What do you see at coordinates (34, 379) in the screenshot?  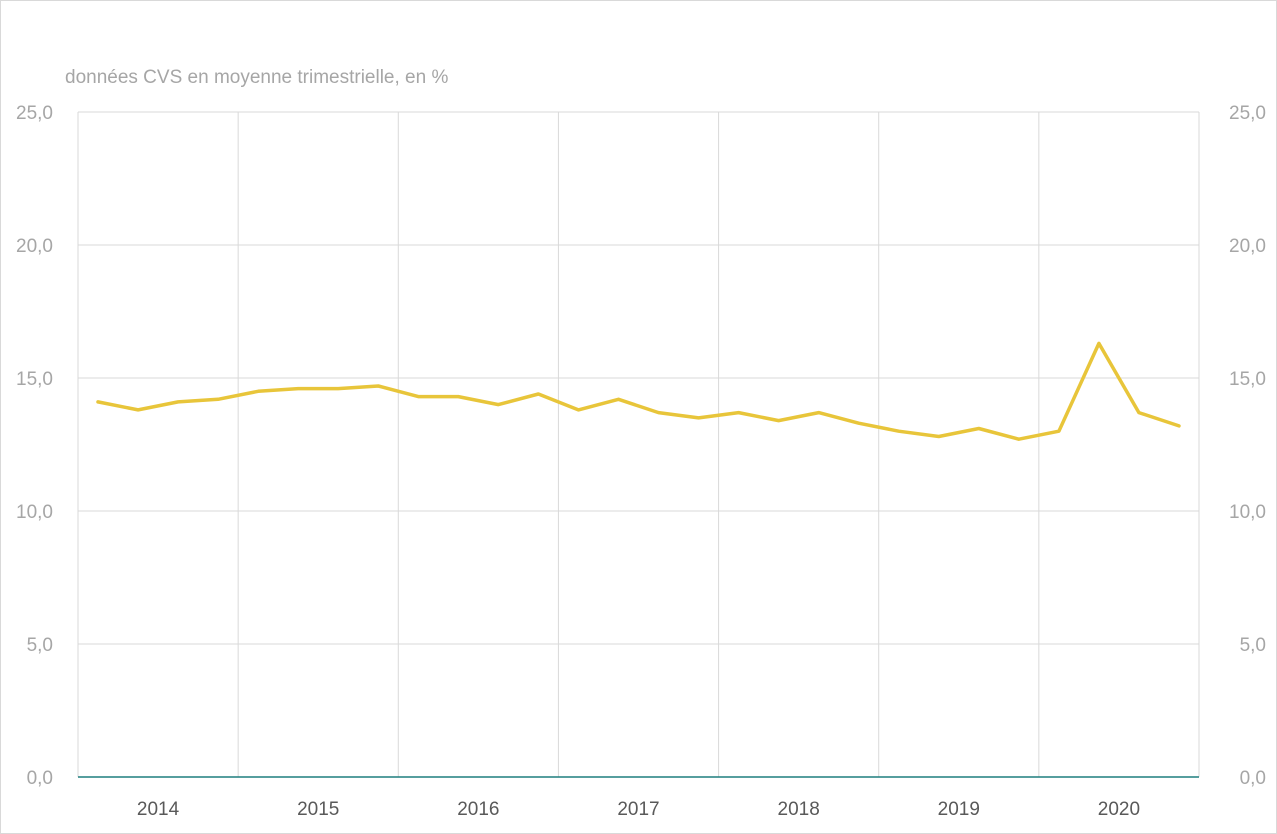 I see `y-tick-label-left: 15,0` at bounding box center [34, 379].